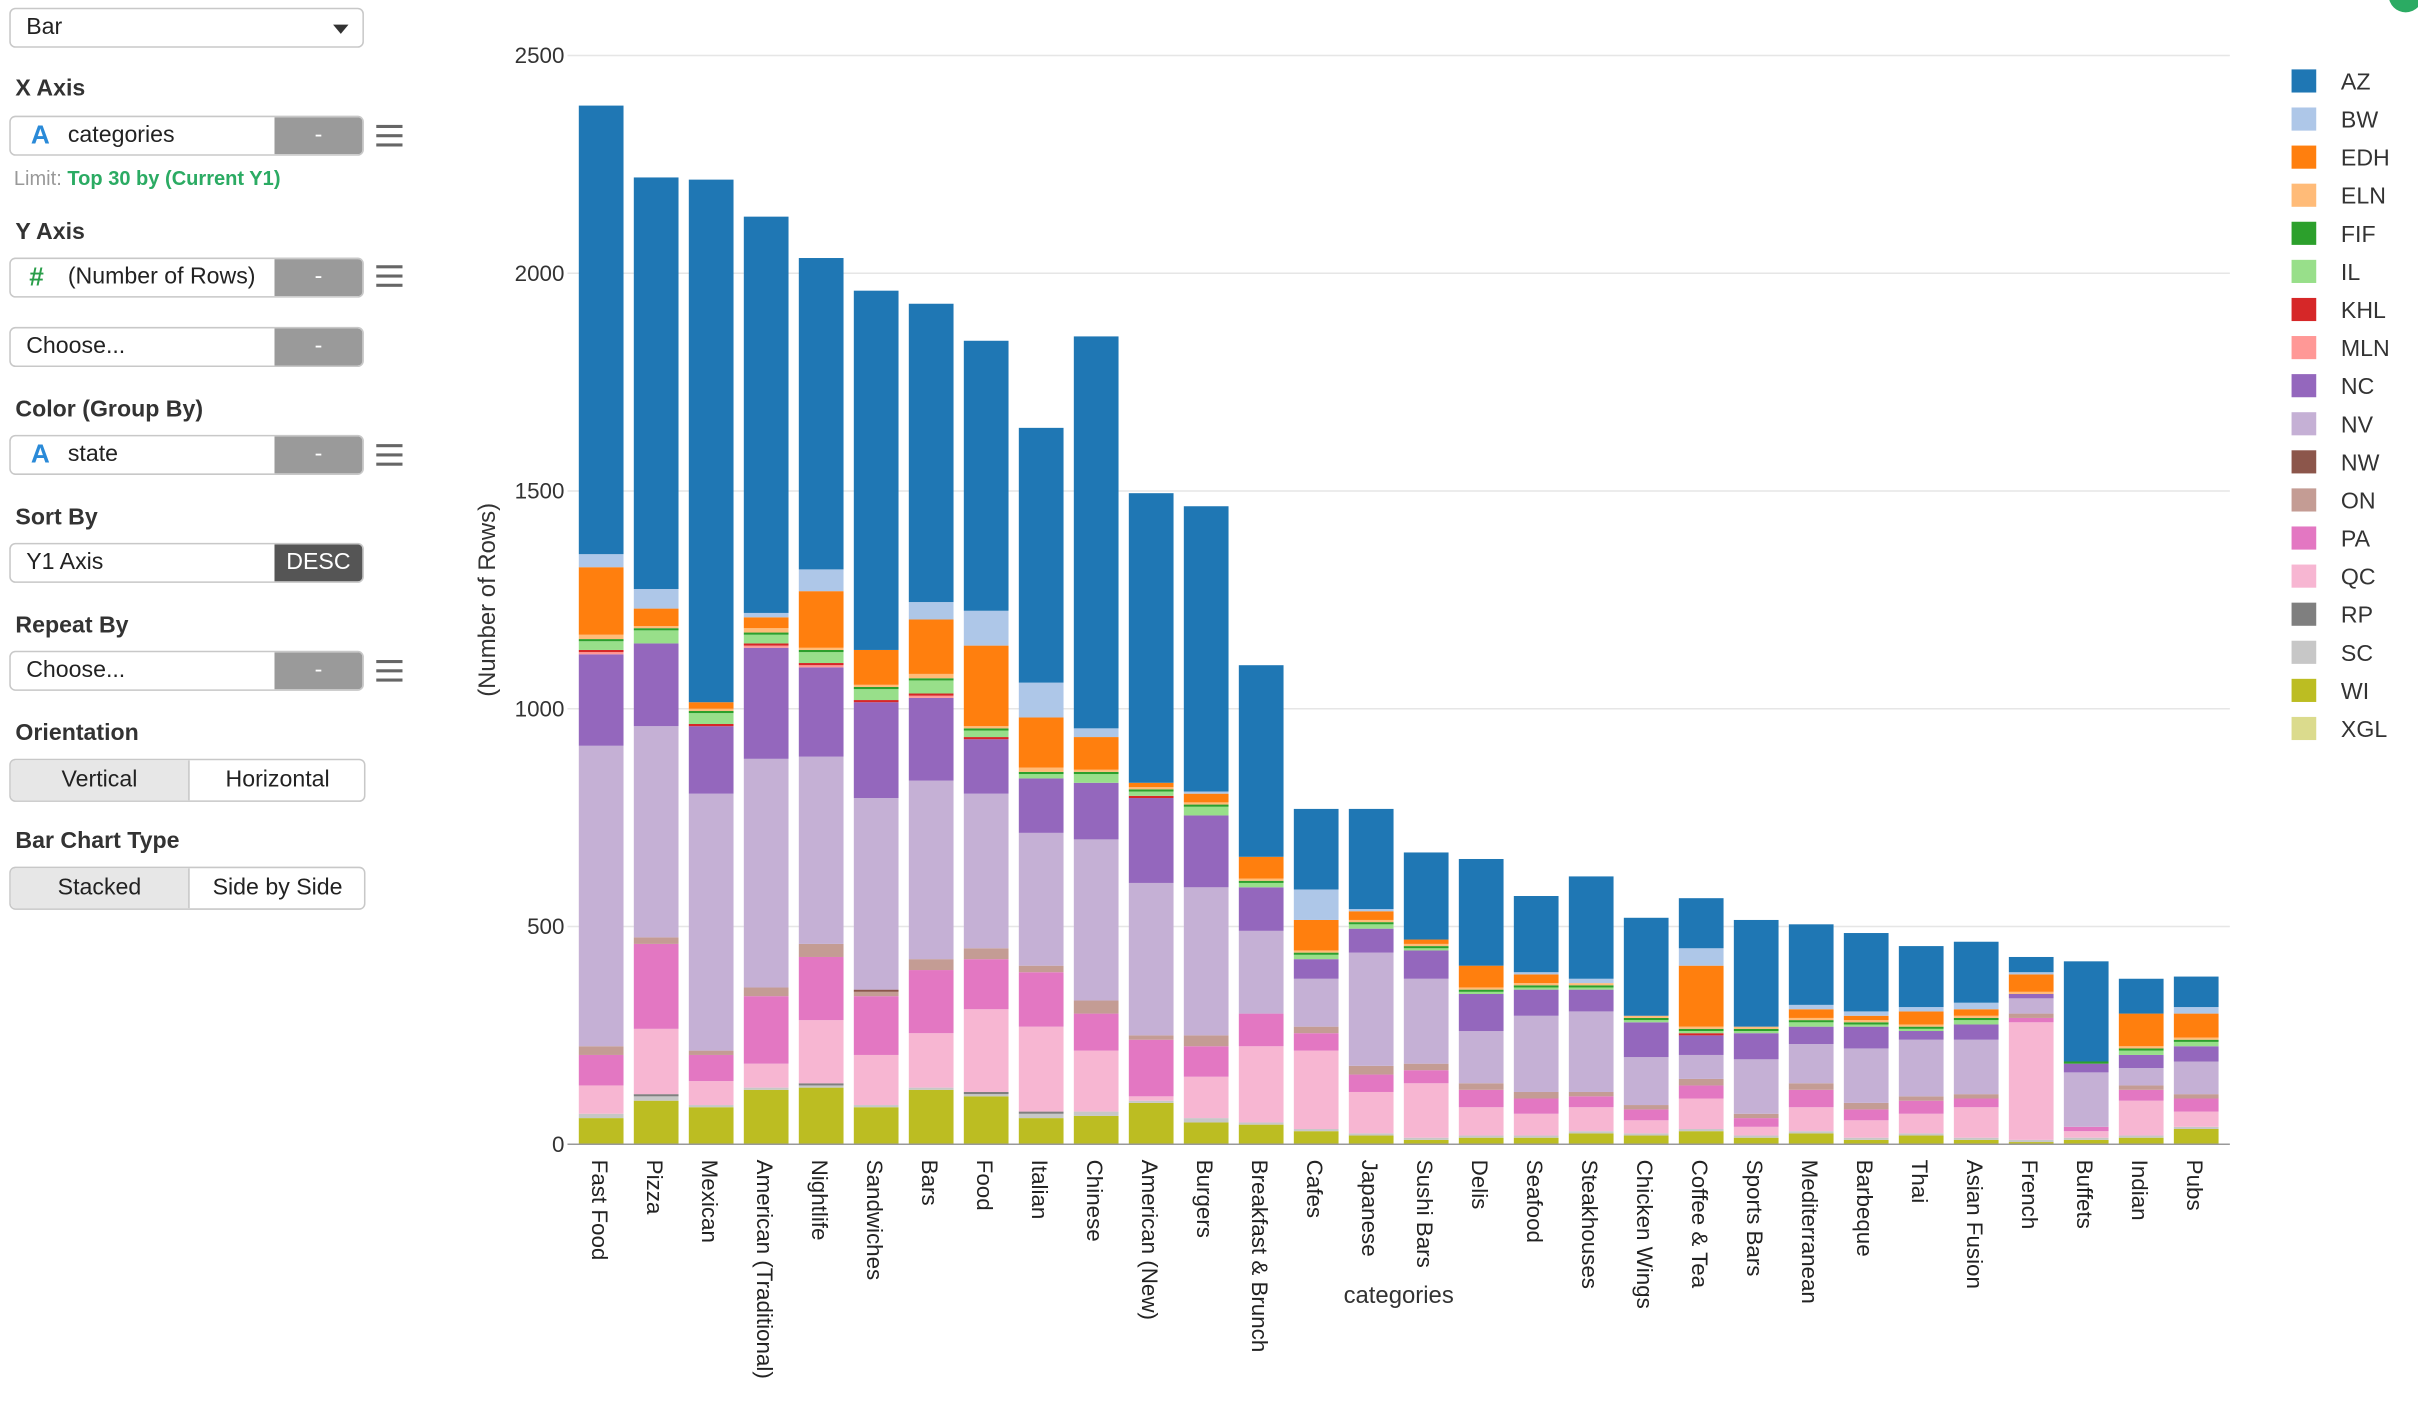 The width and height of the screenshot is (2418, 1426). I want to click on orientation-horizontal-option: Horizontal, so click(277, 779).